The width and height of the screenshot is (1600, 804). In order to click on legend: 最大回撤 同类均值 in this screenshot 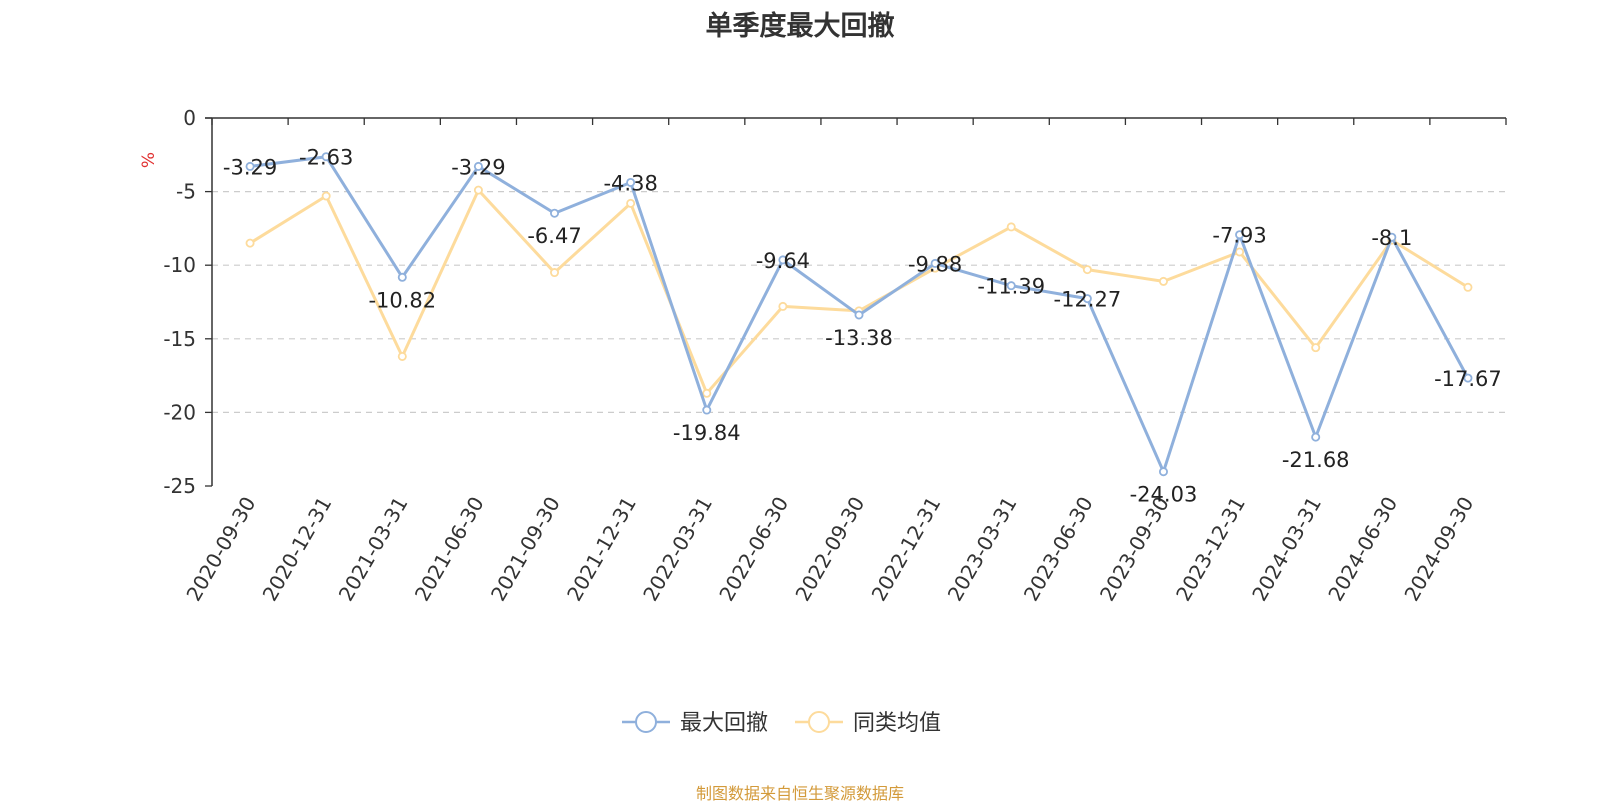, I will do `click(781, 723)`.